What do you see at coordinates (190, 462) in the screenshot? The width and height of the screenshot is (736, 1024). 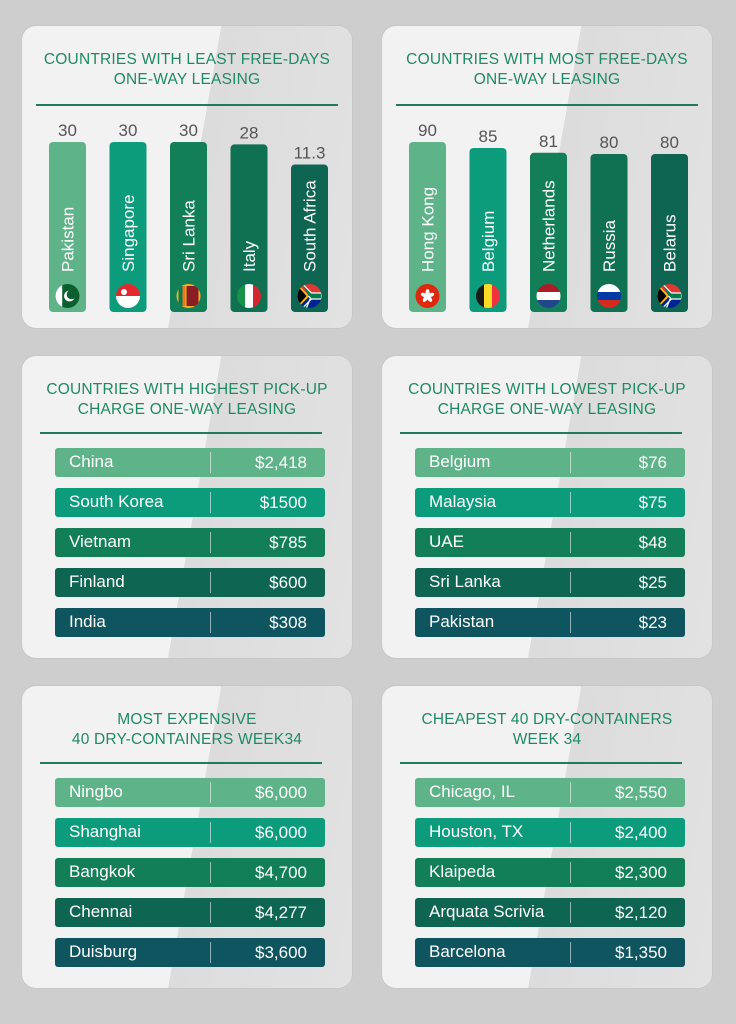 I see `table-row: China $2,418` at bounding box center [190, 462].